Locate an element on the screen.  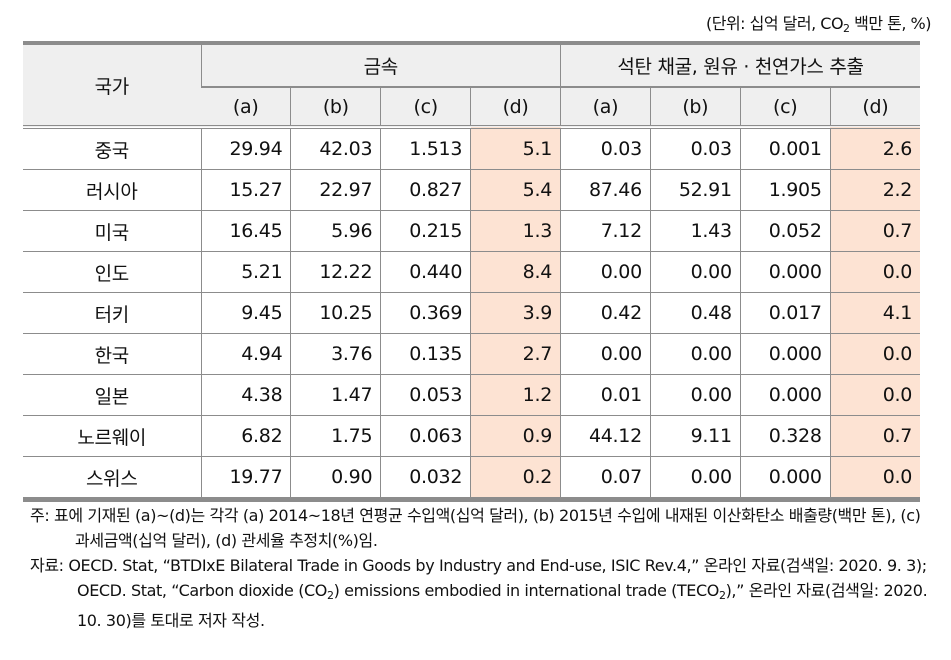
country-cell: 일본 is located at coordinates (112, 395).